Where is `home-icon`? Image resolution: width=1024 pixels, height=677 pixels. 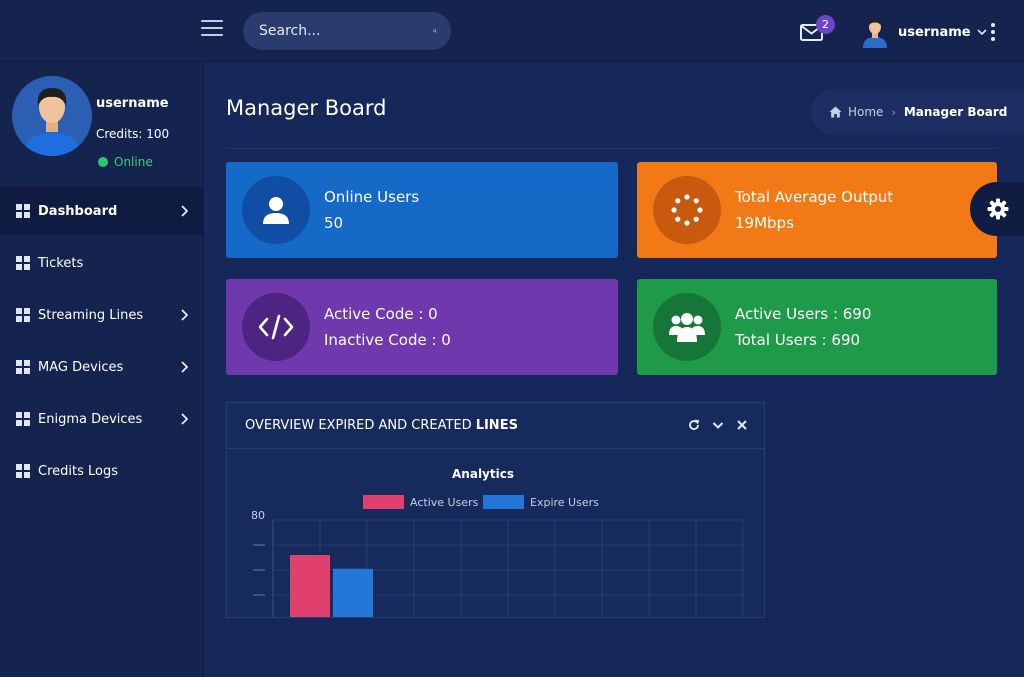
home-icon is located at coordinates (835, 112).